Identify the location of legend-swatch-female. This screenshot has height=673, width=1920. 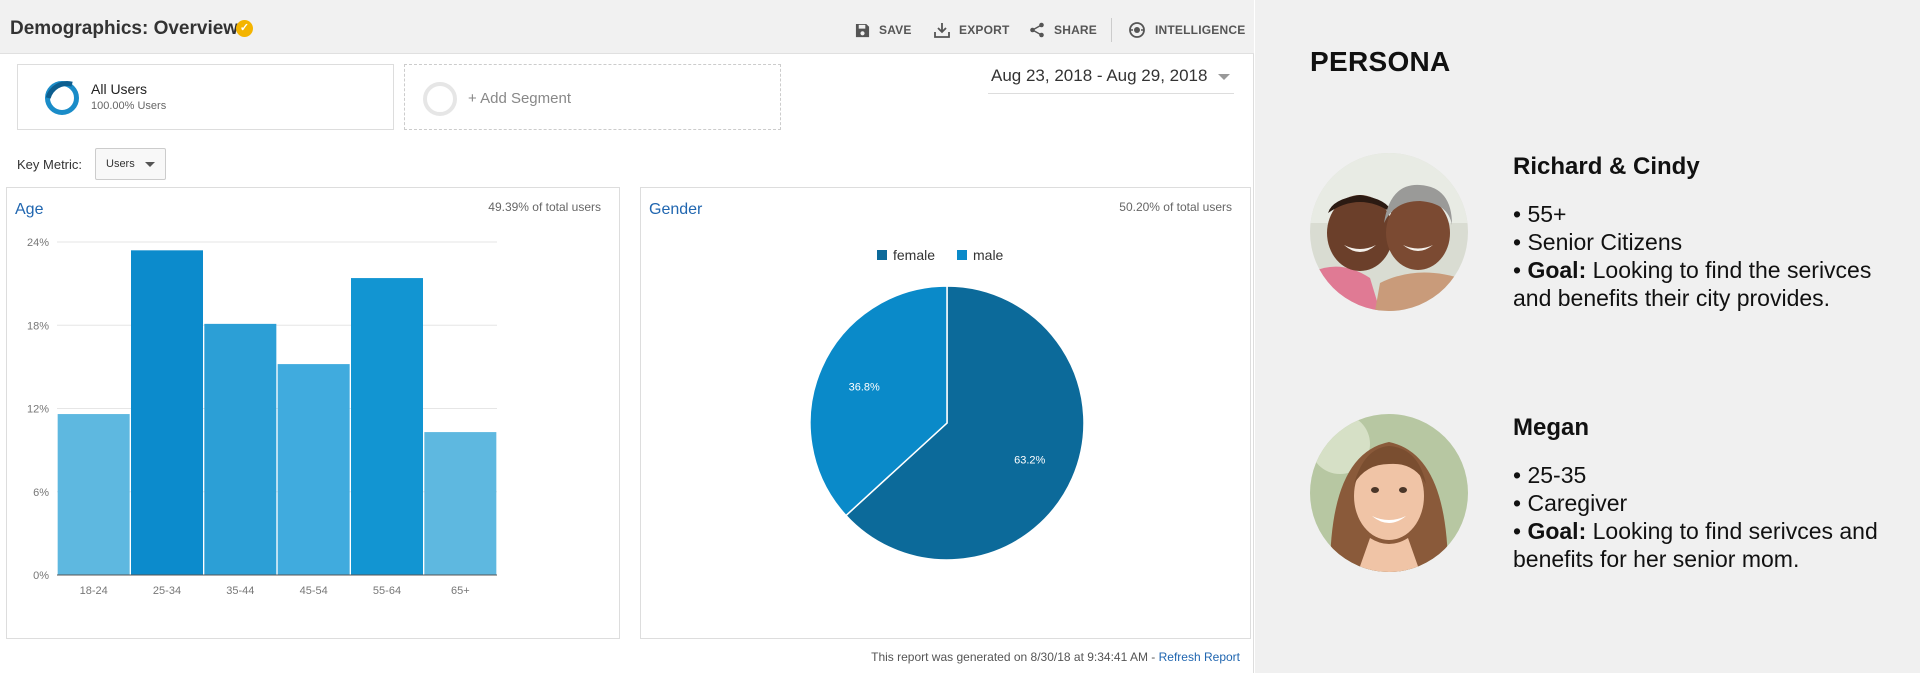
(882, 255).